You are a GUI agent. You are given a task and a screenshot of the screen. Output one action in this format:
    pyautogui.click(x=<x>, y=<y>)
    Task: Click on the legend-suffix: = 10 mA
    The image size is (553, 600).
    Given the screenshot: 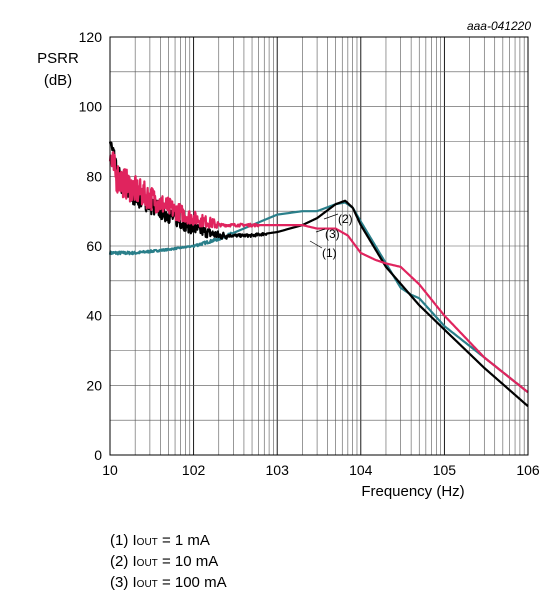 What is the action you would take?
    pyautogui.click(x=188, y=561)
    